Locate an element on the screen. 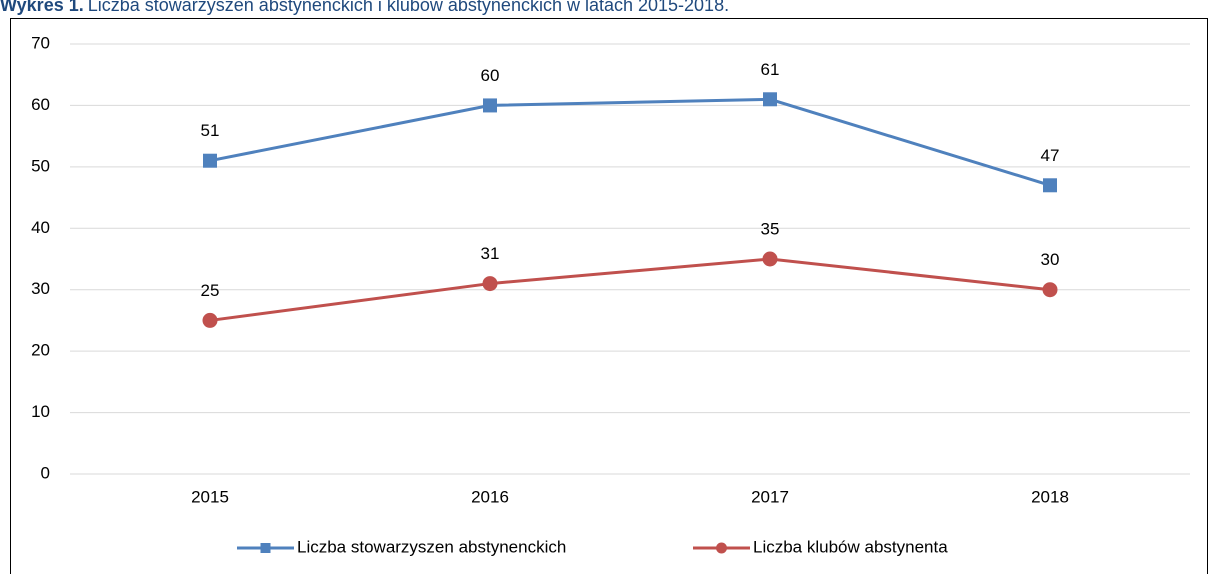  y-tick-label: 60 is located at coordinates (40, 104).